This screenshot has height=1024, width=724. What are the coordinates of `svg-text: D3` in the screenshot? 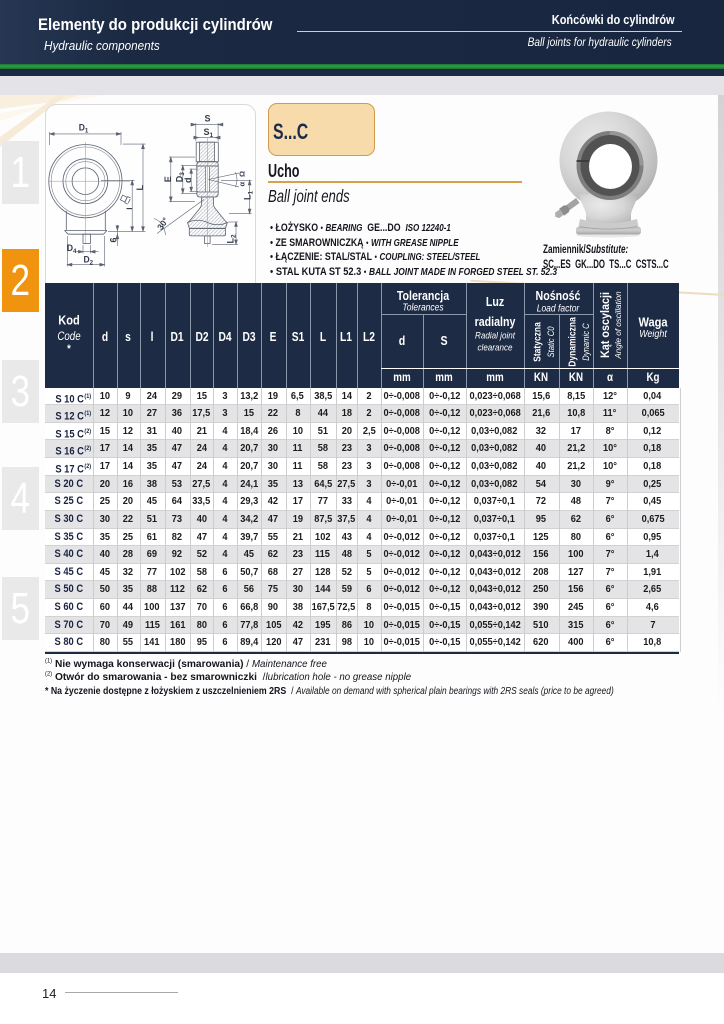 It's located at (180, 176).